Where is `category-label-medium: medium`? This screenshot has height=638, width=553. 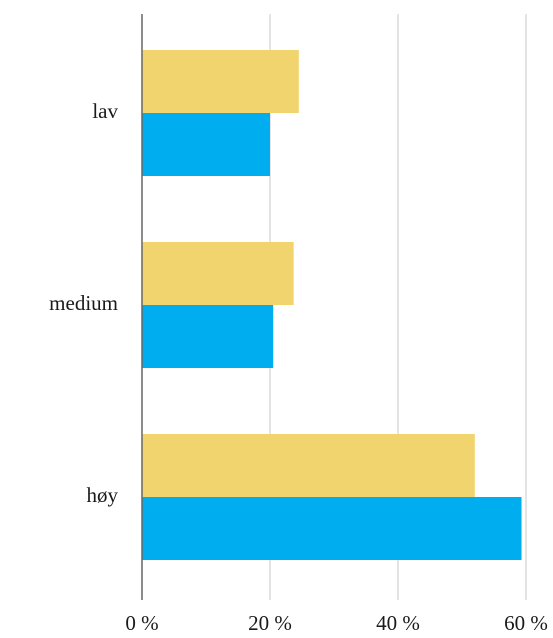 category-label-medium: medium is located at coordinates (83, 303).